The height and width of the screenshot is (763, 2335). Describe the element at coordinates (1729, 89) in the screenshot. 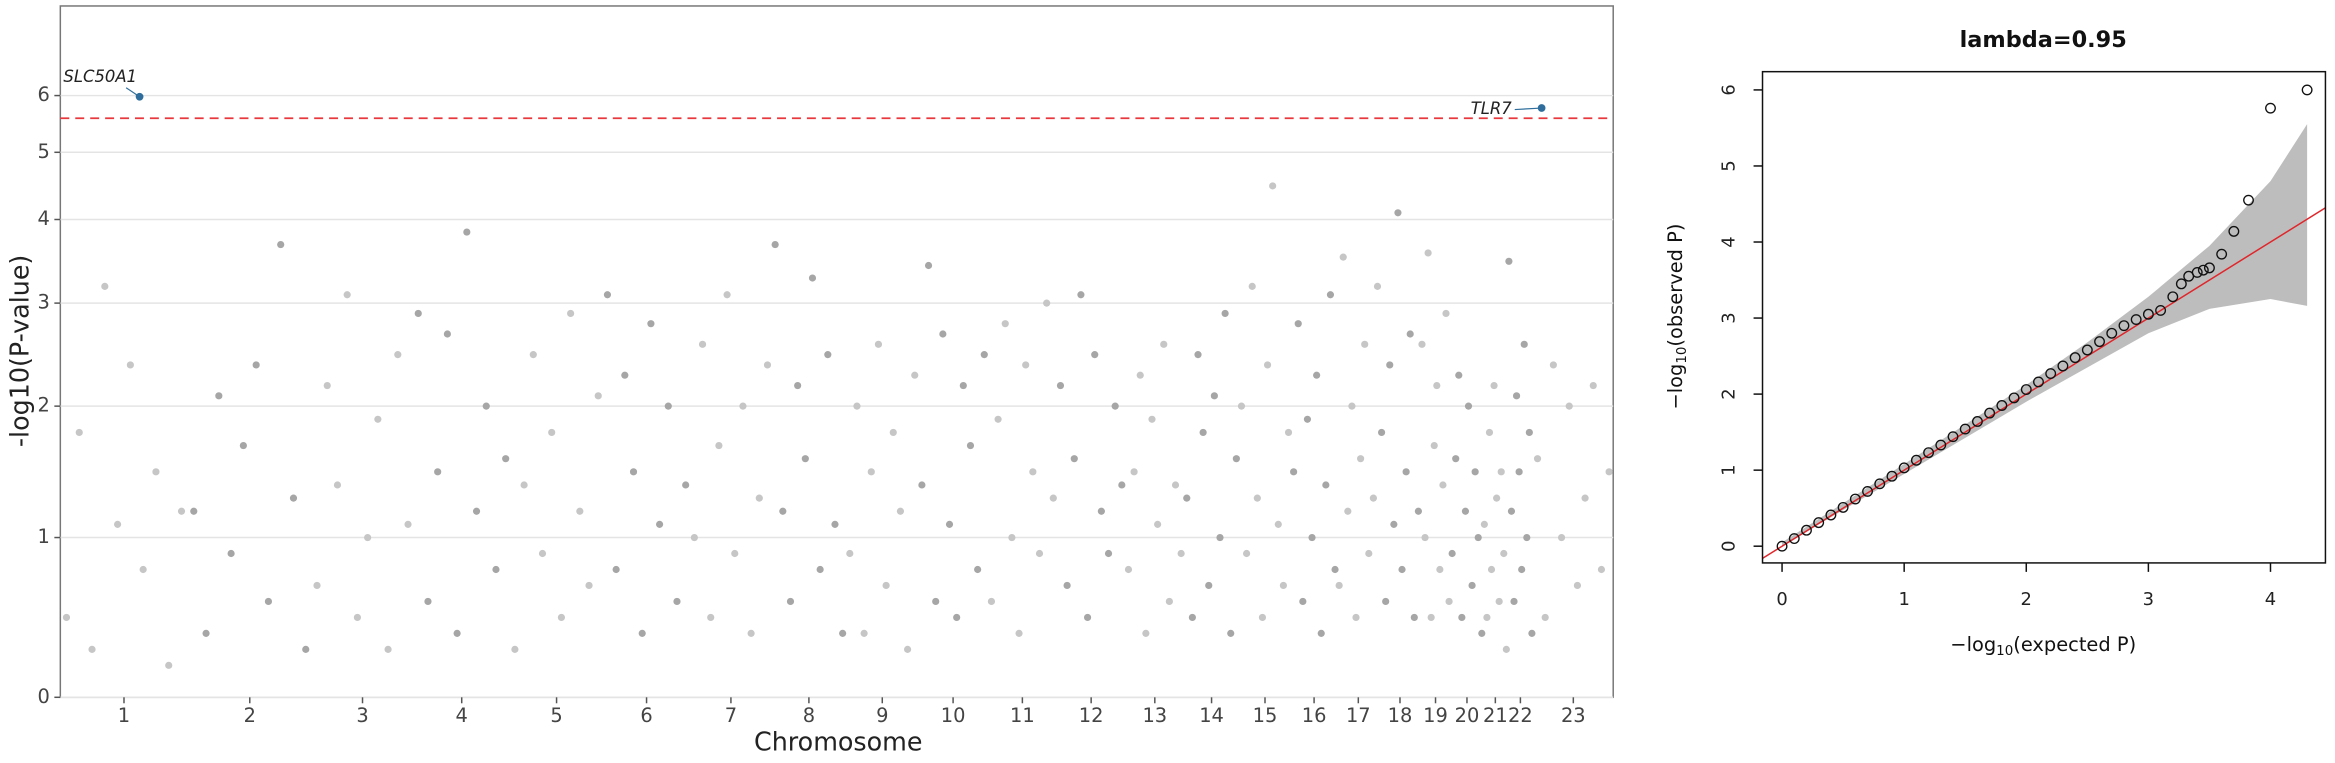

I see `y-tick-label: 6` at that location.